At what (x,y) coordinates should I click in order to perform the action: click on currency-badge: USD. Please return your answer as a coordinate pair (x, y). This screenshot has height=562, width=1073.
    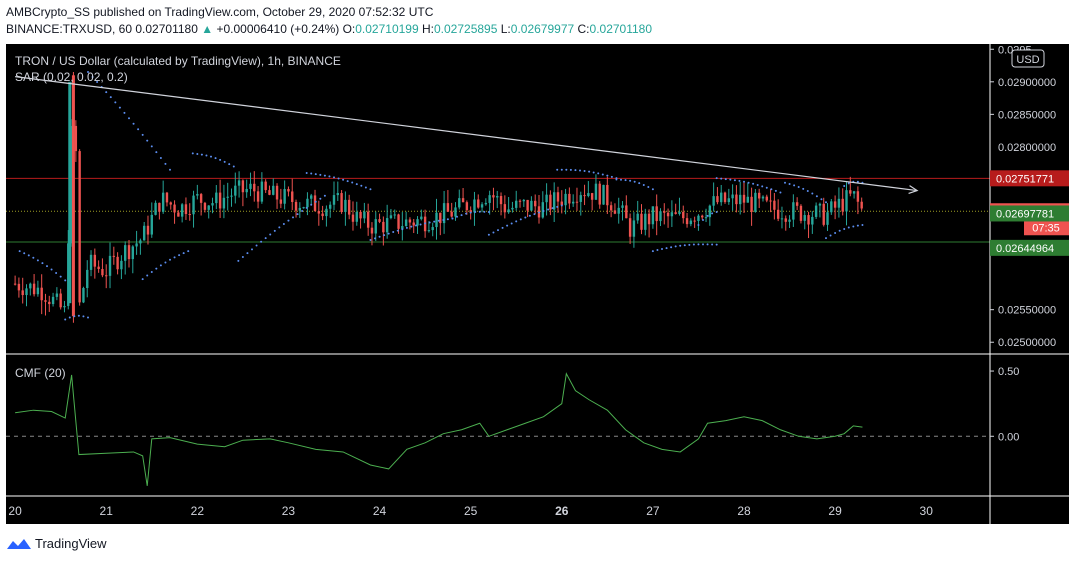
    Looking at the image, I should click on (1028, 58).